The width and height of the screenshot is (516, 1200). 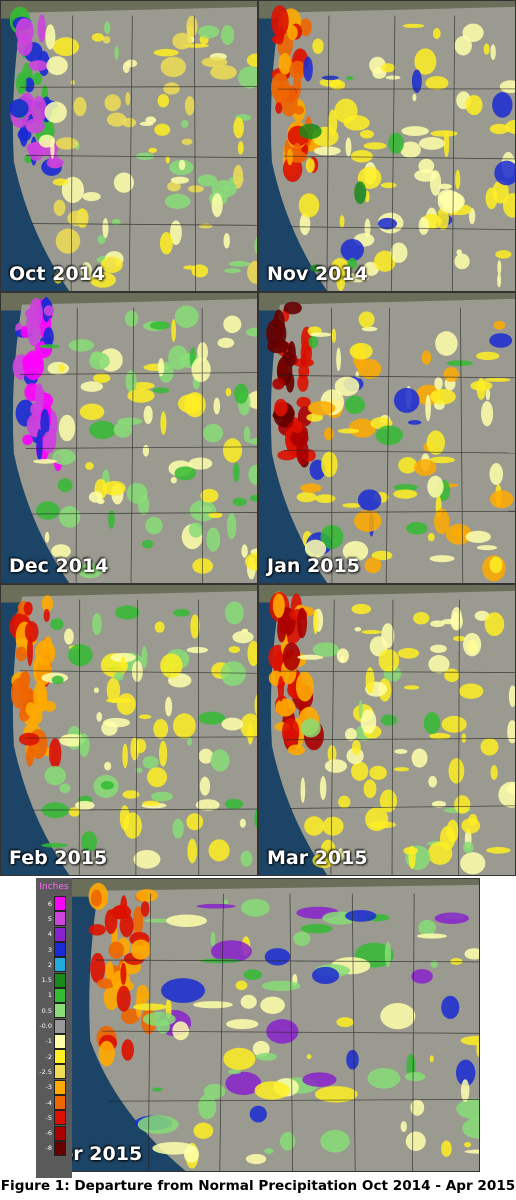 I want to click on legend-entry: -1, so click(x=54, y=1041).